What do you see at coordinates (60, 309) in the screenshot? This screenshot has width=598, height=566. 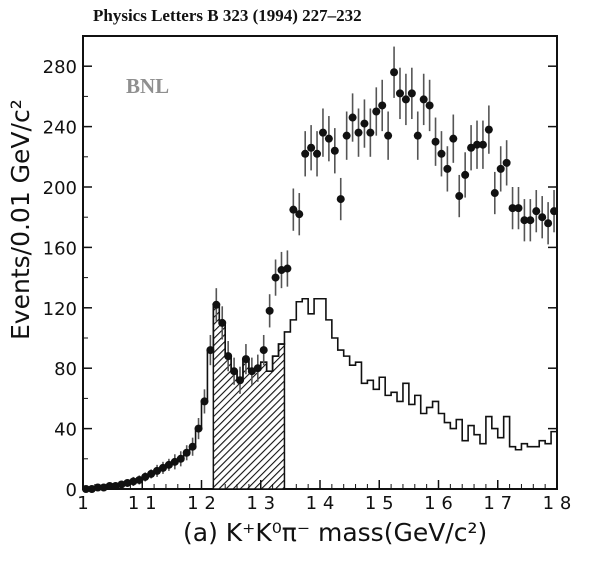 I see `y-tick-label: 120` at bounding box center [60, 309].